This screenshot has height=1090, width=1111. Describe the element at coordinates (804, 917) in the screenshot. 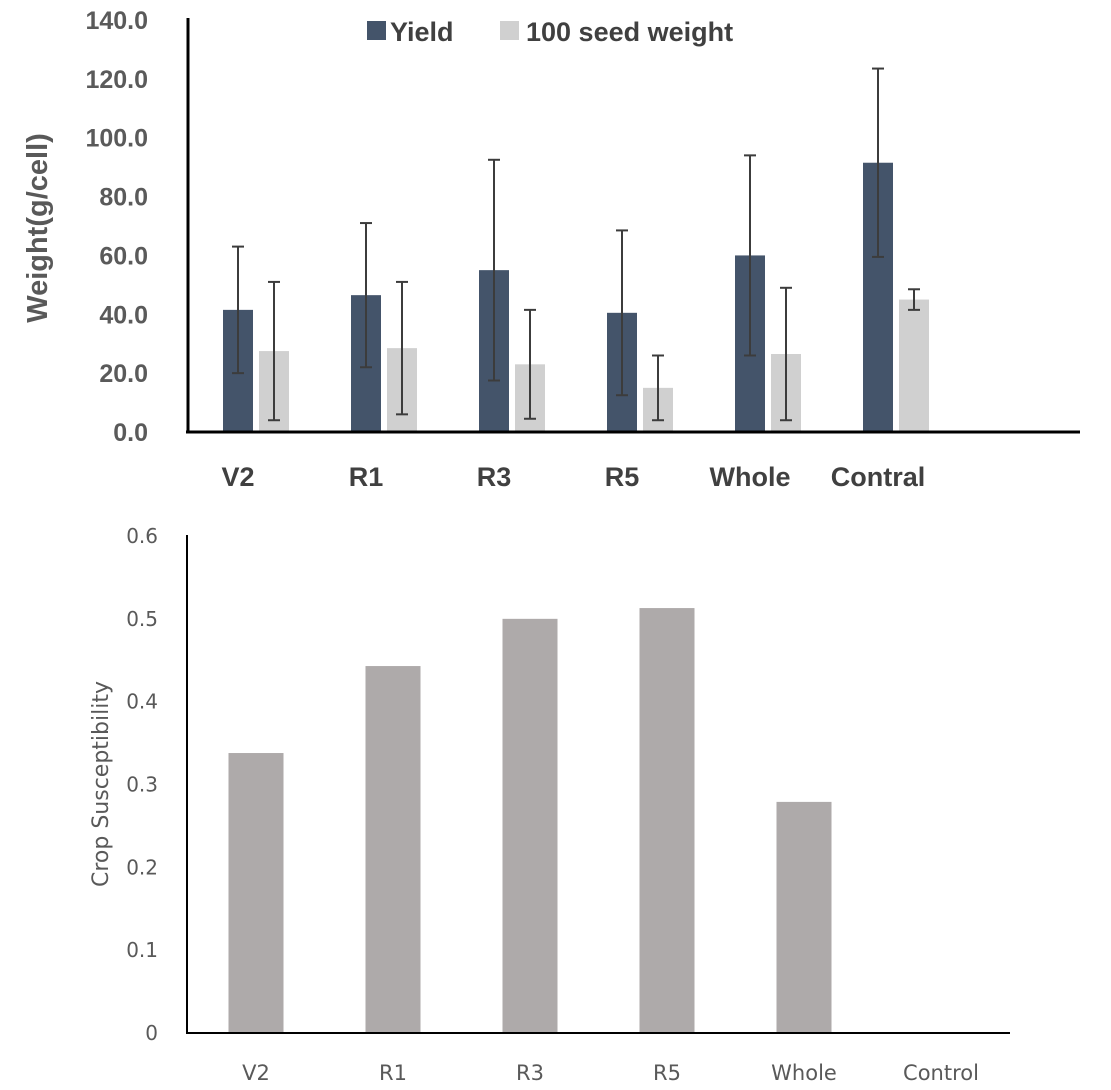

I see `bar-susceptibility-whole` at that location.